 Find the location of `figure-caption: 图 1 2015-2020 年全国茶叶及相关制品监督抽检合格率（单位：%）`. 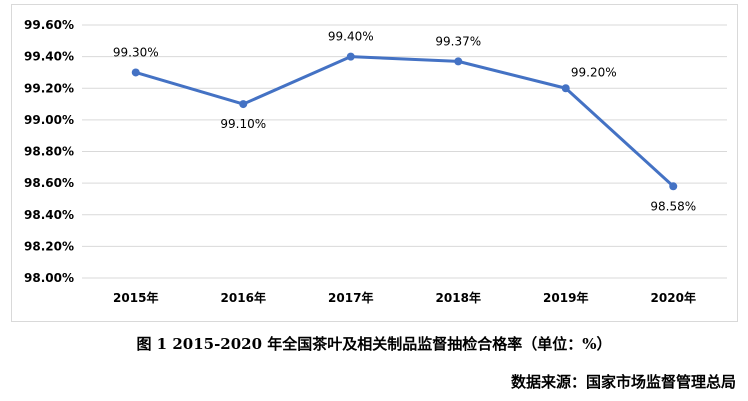

figure-caption: 图 1 2015-2020 年全国茶叶及相关制品监督抽检合格率（单位：%） is located at coordinates (374, 344).